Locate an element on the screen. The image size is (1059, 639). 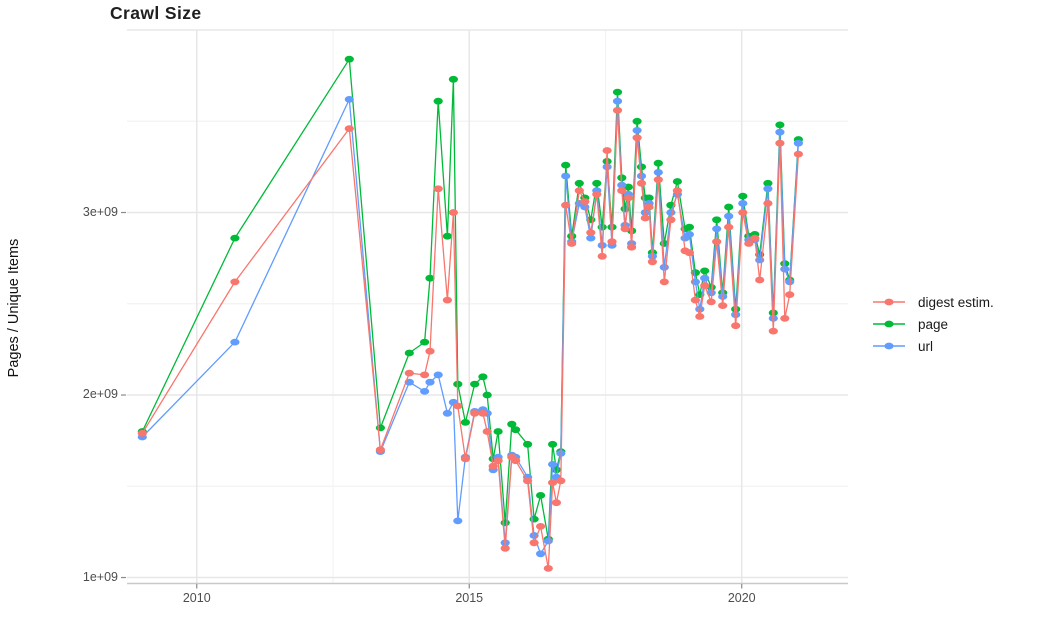
legend-label: page is located at coordinates (933, 324).